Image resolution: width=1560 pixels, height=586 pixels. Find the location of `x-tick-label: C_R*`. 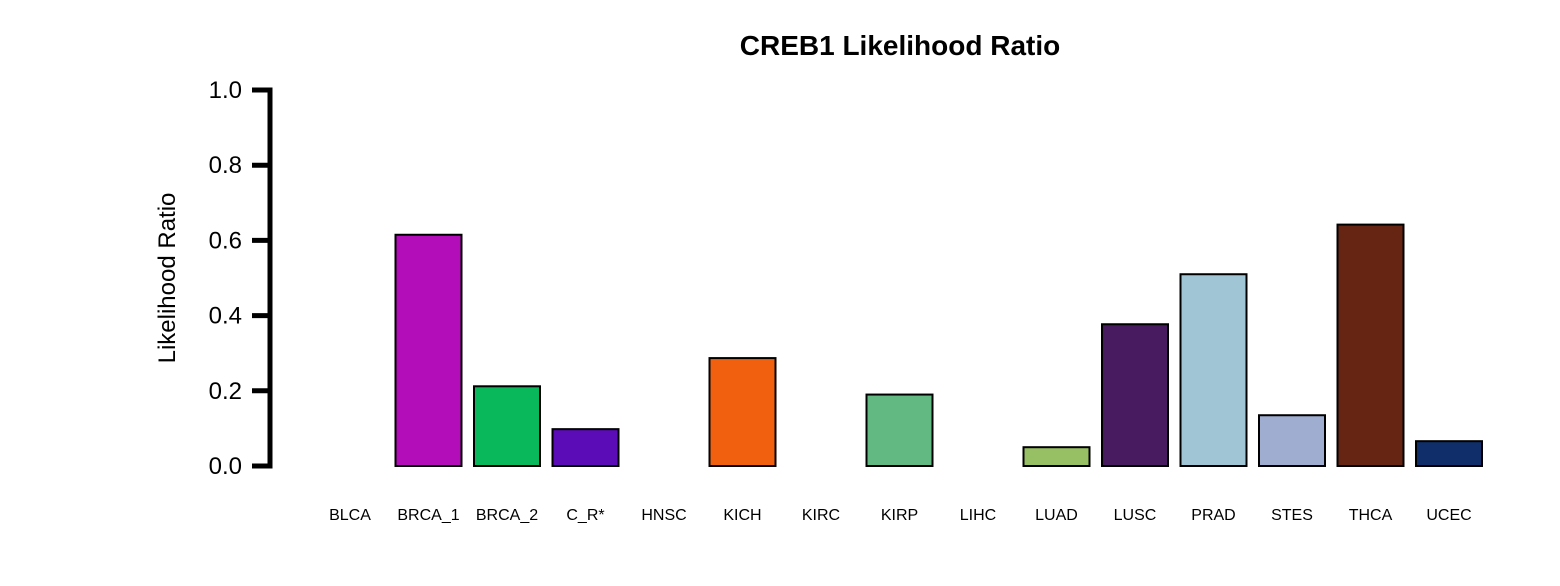

x-tick-label: C_R* is located at coordinates (585, 515).